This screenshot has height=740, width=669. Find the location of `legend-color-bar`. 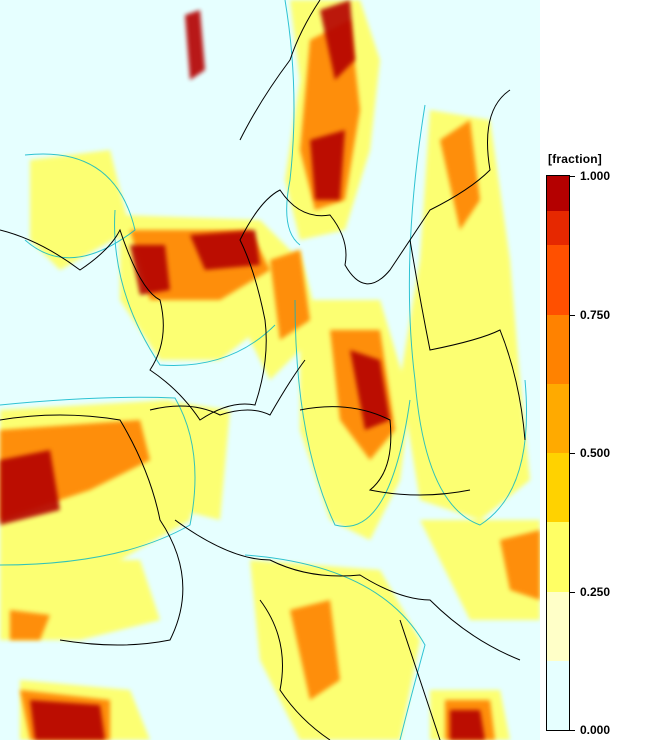

legend-color-bar is located at coordinates (558, 453).